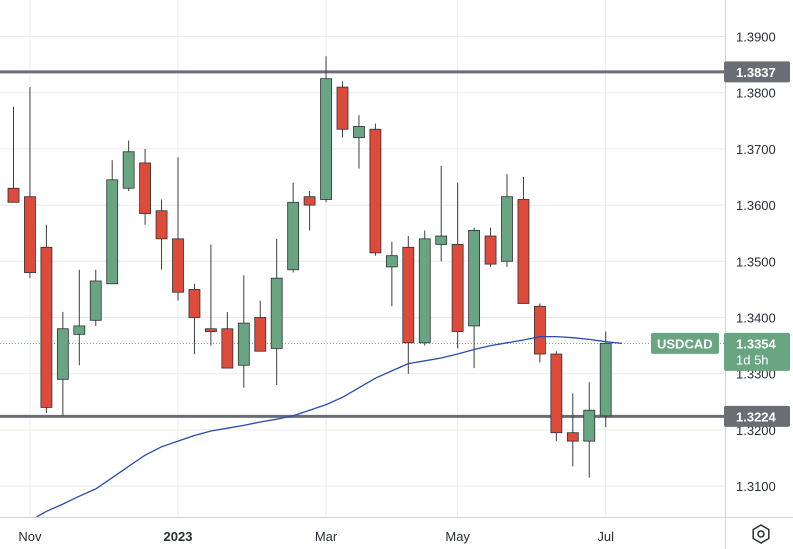  I want to click on price-tick-label: 1.3100, so click(756, 486).